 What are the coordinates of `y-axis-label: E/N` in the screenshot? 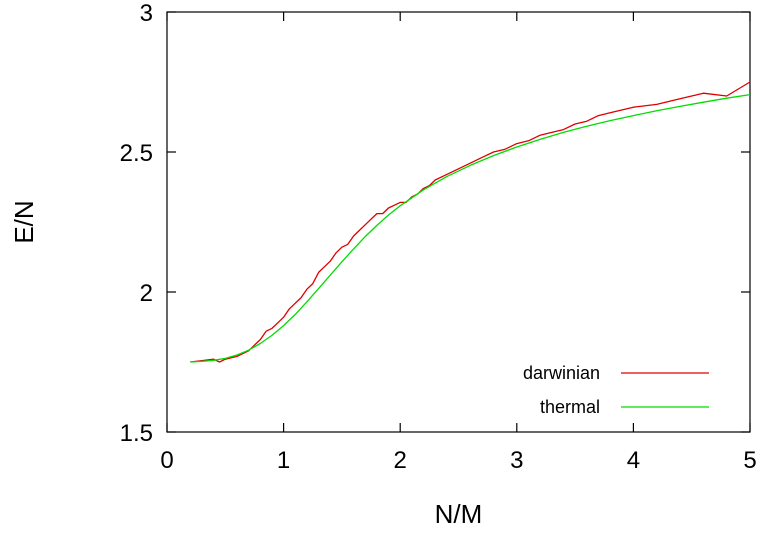 It's located at (24, 221).